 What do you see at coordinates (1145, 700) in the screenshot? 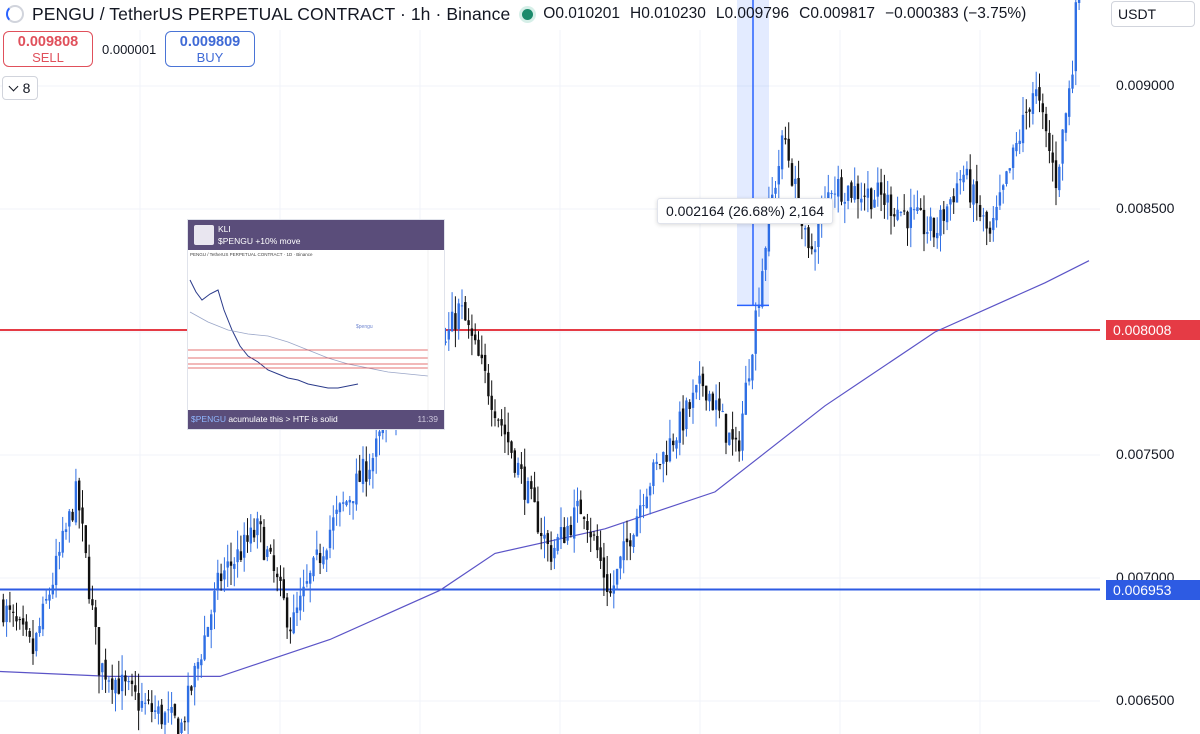
I see `y-tick-label: 0.006500` at bounding box center [1145, 700].